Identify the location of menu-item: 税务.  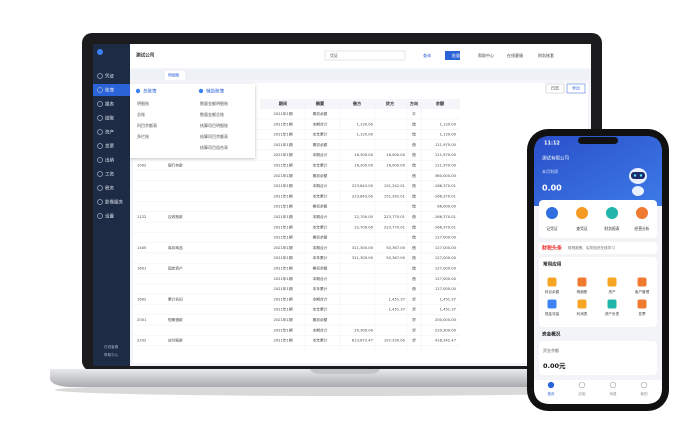
(109, 188).